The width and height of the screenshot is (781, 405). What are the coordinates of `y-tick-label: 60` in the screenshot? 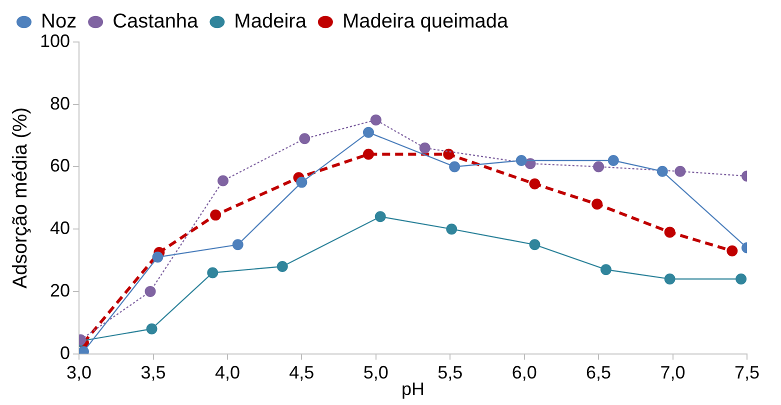 It's located at (60, 166).